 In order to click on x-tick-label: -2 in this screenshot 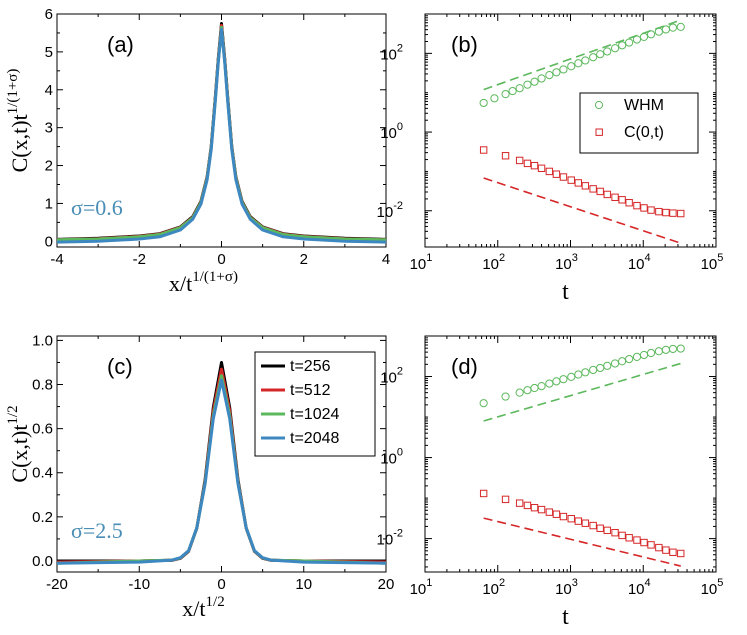, I will do `click(139, 259)`.